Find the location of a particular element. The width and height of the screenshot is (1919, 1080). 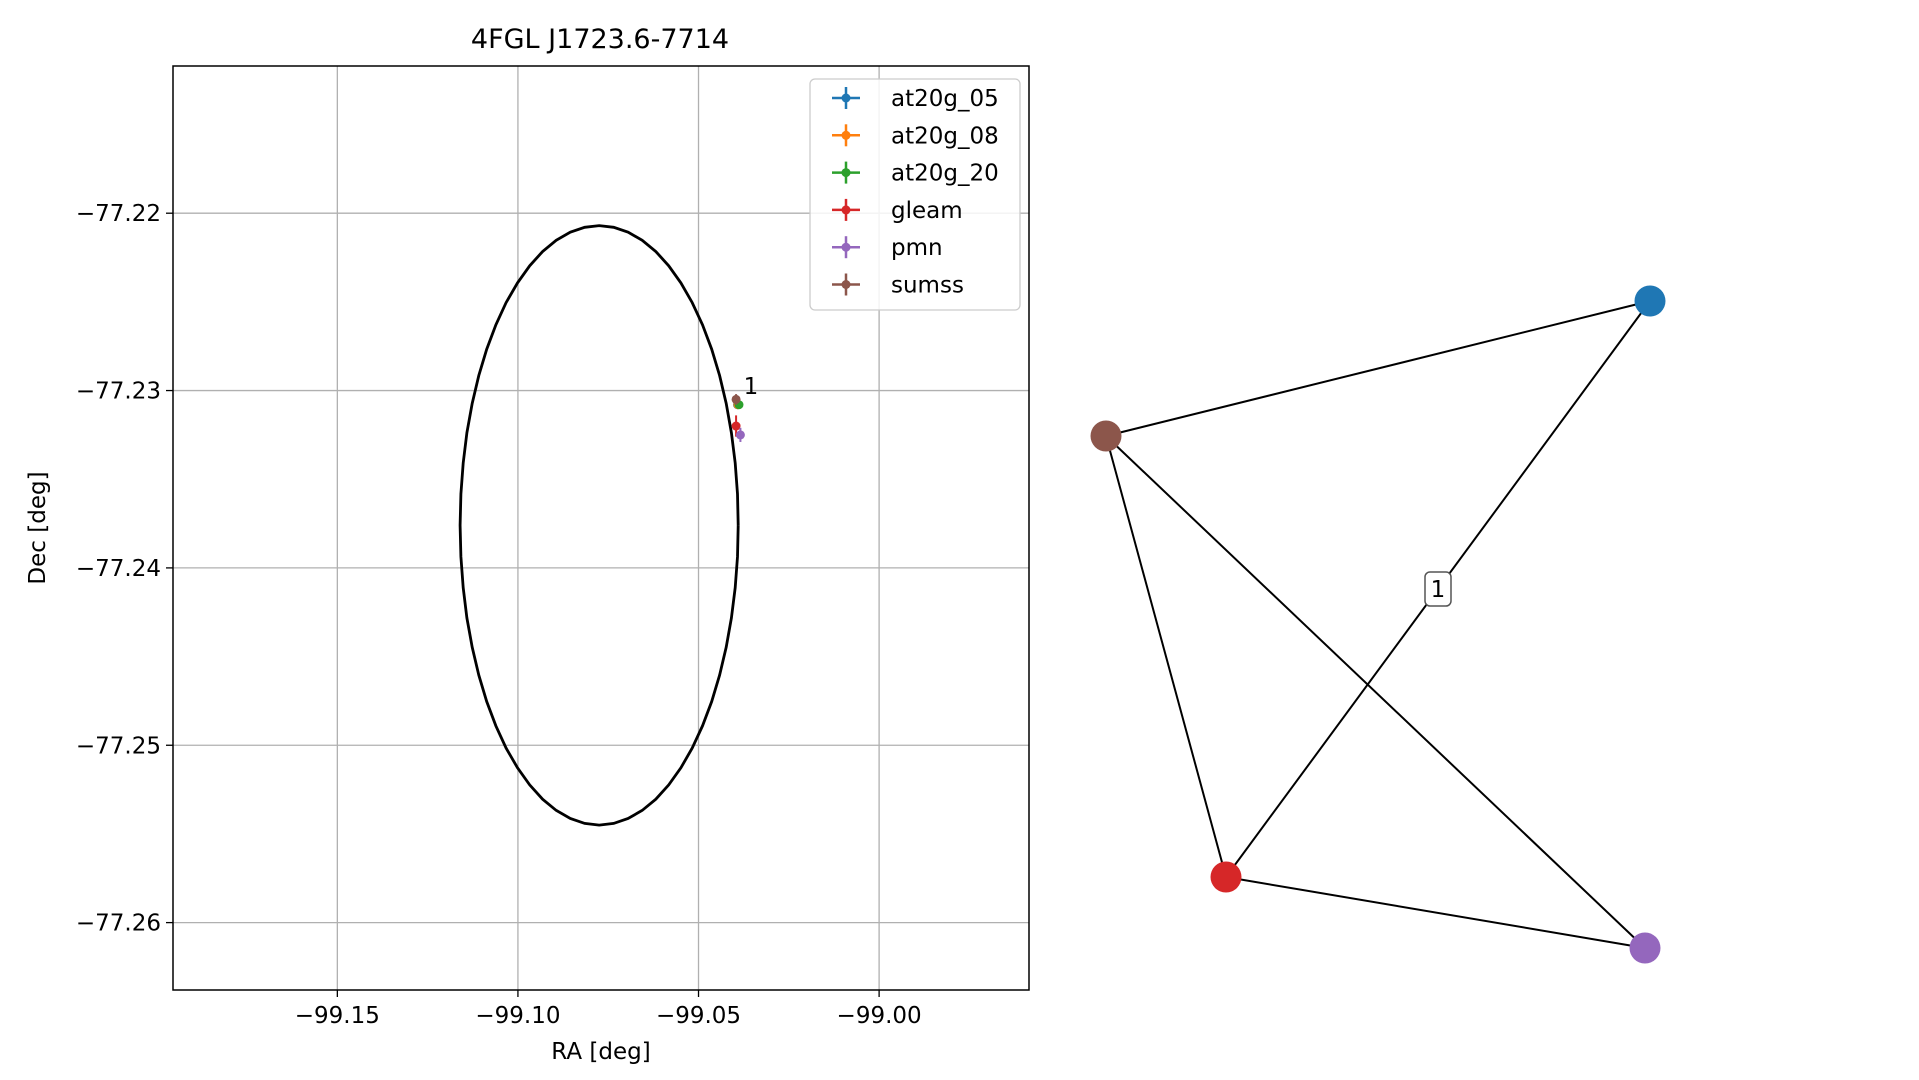

y-tick-label: −77.26 is located at coordinates (118, 924).